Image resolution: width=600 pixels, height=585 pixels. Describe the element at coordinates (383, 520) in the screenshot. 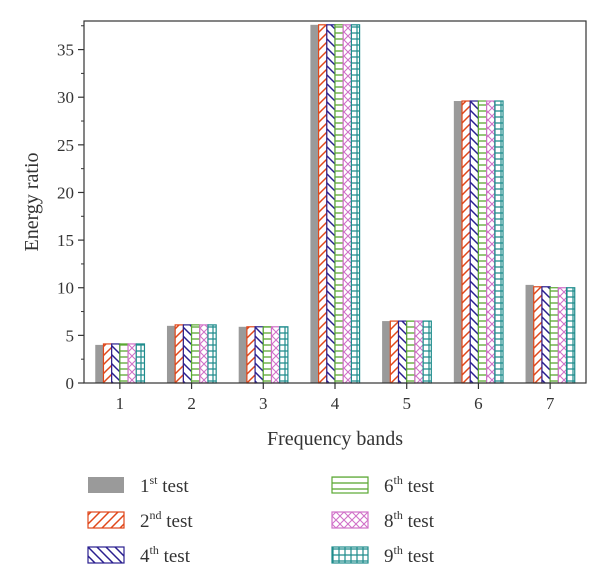

I see `legend-item-8th: 8th test` at that location.